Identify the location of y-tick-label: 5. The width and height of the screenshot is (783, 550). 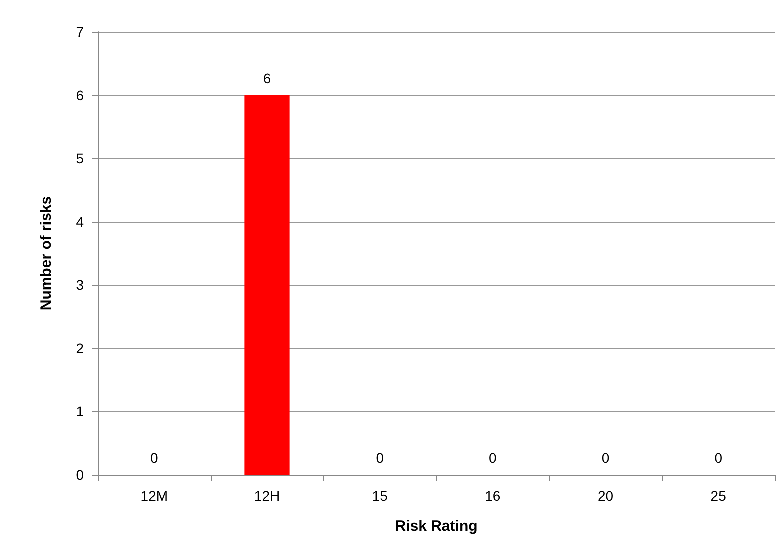
(80, 158).